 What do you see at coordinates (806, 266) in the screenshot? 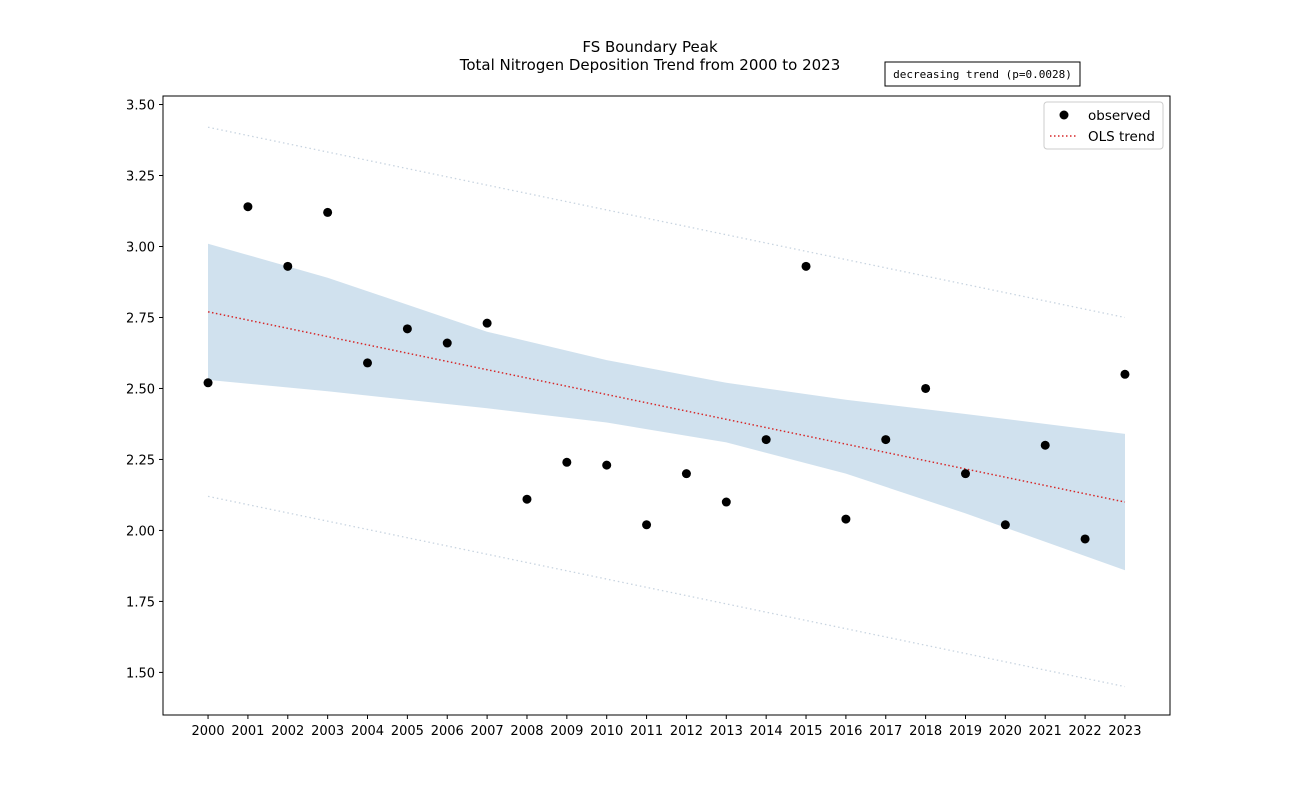
I see `data-point-2015` at bounding box center [806, 266].